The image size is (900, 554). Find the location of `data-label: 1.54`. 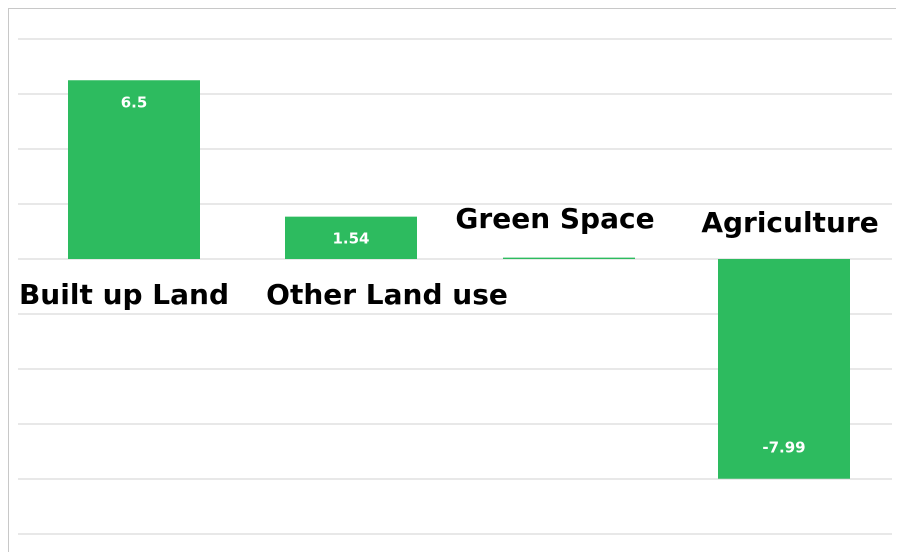

data-label: 1.54 is located at coordinates (350, 239).